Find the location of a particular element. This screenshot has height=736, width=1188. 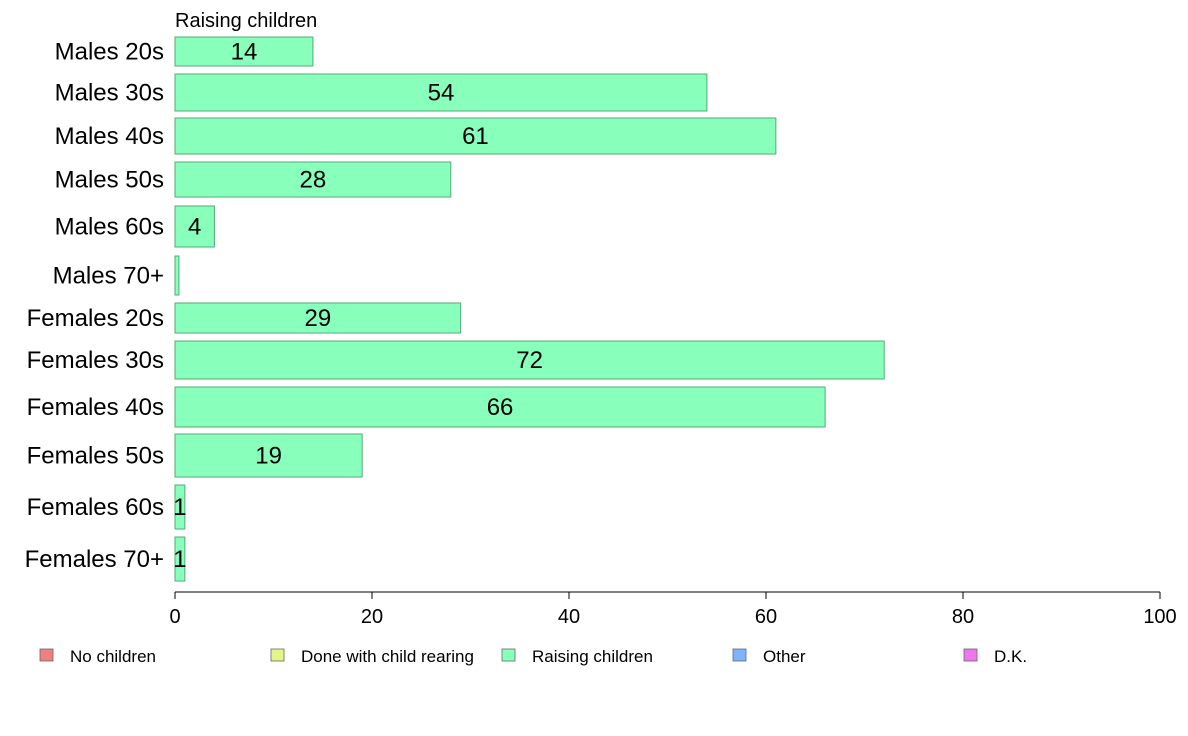

bar-value-label: 19 is located at coordinates (268, 456).